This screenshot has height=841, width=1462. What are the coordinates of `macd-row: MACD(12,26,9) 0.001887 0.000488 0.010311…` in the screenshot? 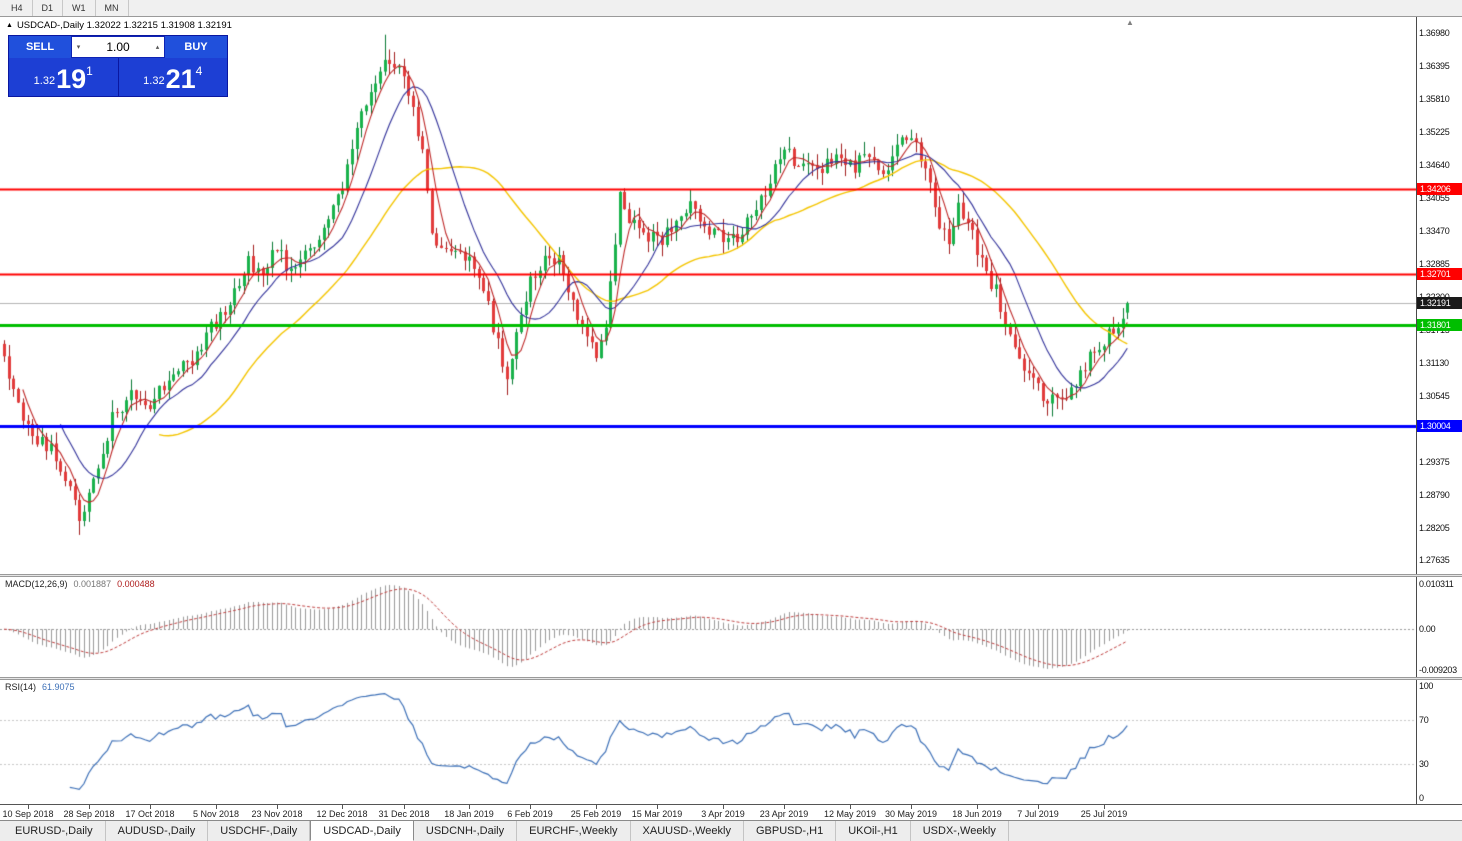 It's located at (731, 627).